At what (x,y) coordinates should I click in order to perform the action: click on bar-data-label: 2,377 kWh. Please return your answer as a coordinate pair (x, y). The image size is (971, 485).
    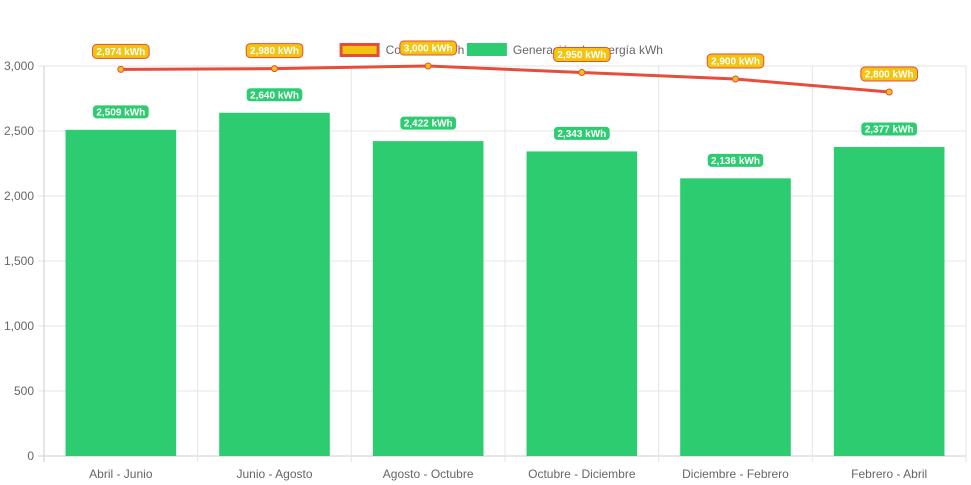
    Looking at the image, I should click on (889, 129).